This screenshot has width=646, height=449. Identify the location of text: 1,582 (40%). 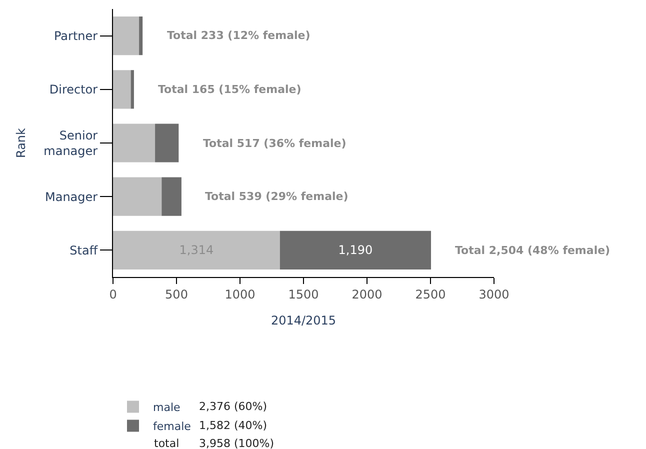
(233, 425).